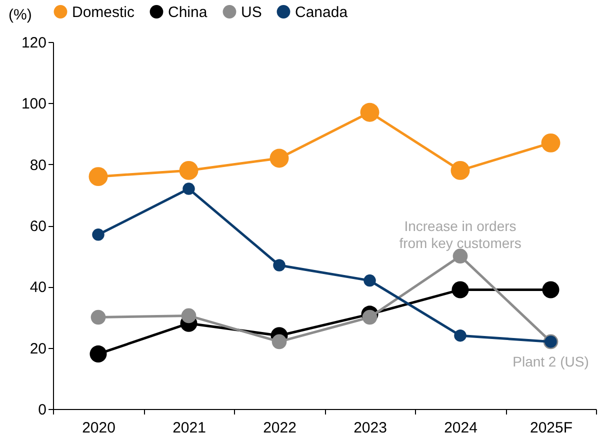 The height and width of the screenshot is (439, 603). What do you see at coordinates (279, 428) in the screenshot?
I see `x-tick-label: 2022` at bounding box center [279, 428].